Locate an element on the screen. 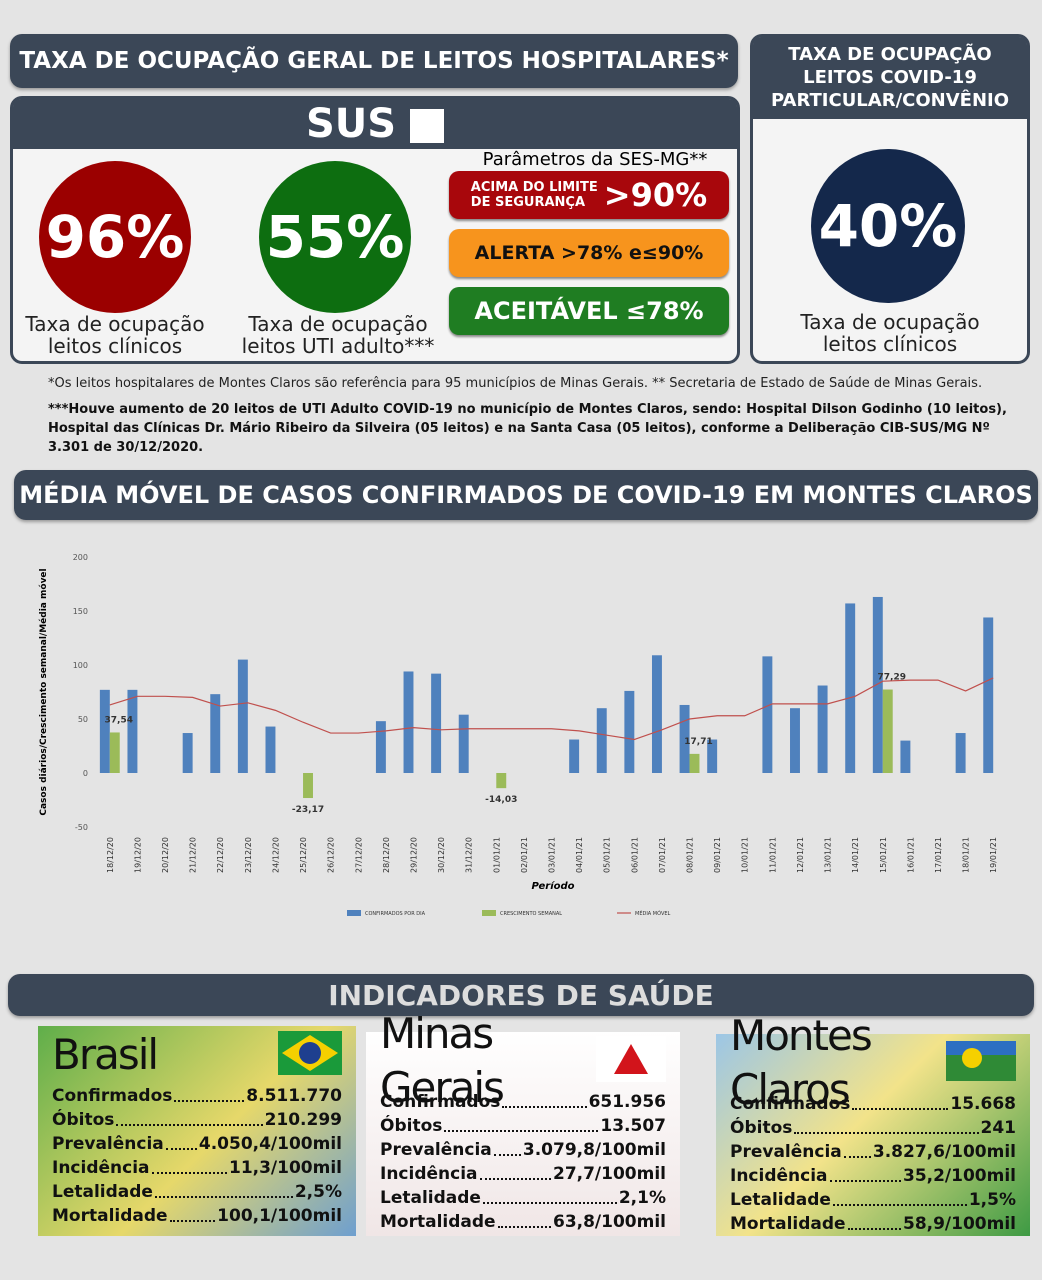  x-tick-label: 04/01/21 is located at coordinates (579, 855).